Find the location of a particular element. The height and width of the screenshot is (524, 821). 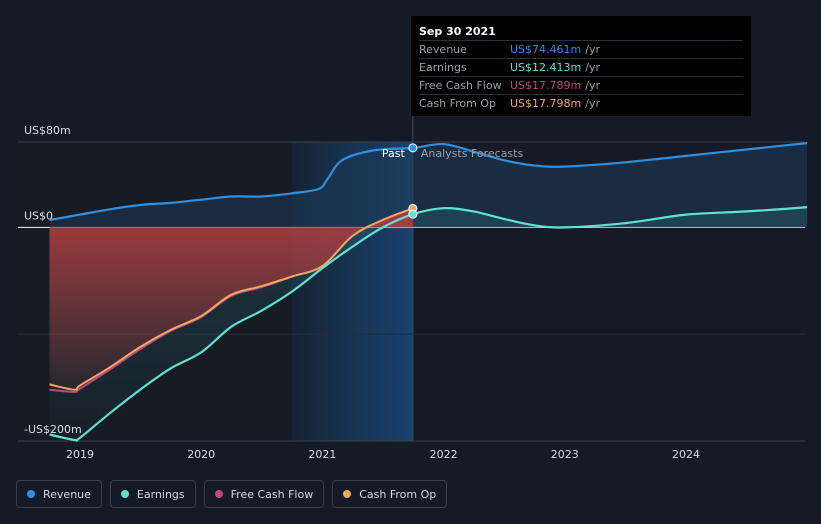

y-tick-label-top: US$80m is located at coordinates (47, 130).